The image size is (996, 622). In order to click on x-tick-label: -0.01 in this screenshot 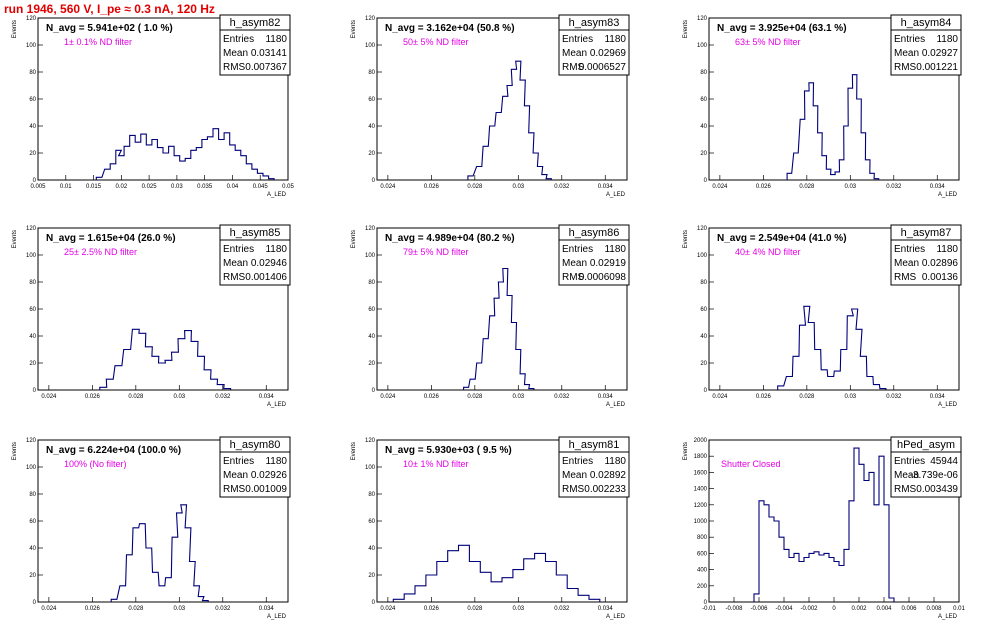, I will do `click(709, 609)`.